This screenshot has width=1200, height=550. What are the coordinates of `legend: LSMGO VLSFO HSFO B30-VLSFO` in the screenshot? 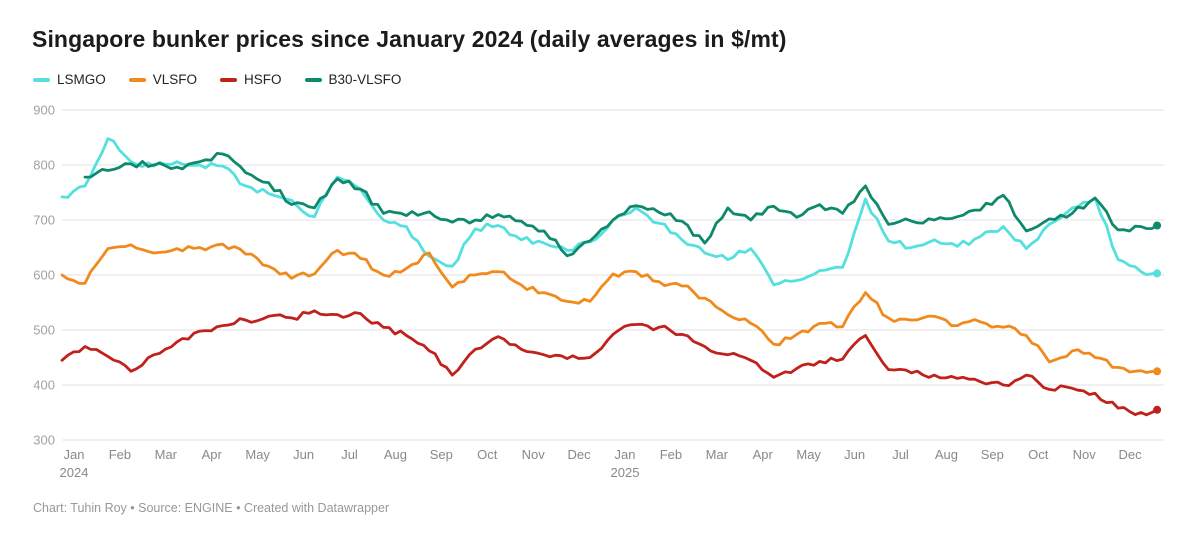 It's located at (217, 79).